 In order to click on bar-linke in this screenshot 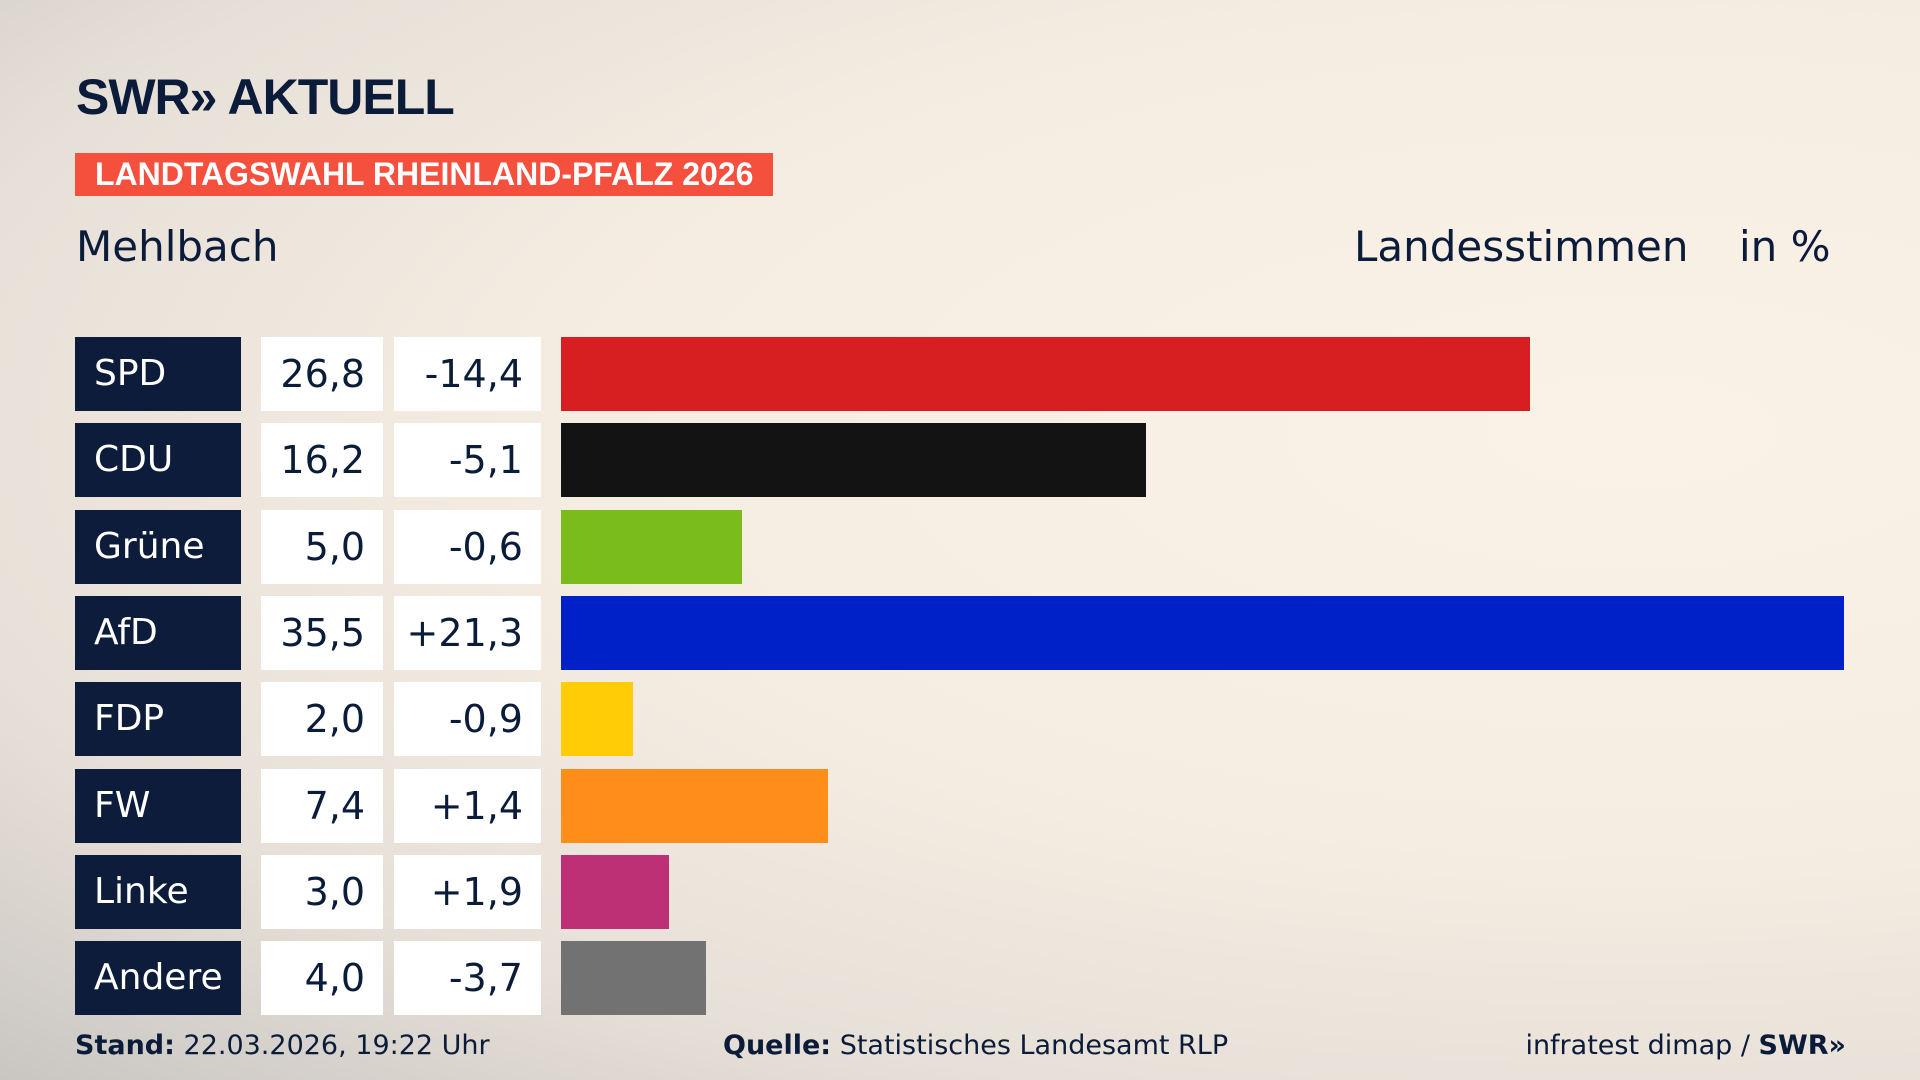, I will do `click(615, 891)`.